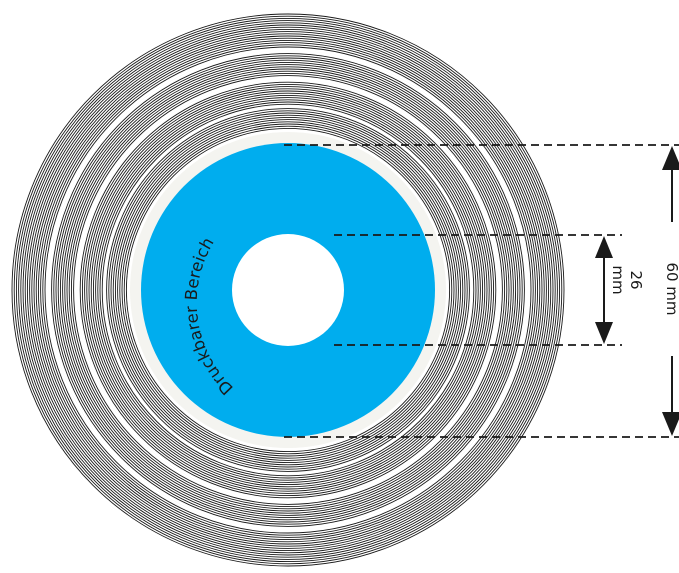 The height and width of the screenshot is (573, 679). Describe the element at coordinates (670, 424) in the screenshot. I see `outer-arrow-down-icon` at that location.